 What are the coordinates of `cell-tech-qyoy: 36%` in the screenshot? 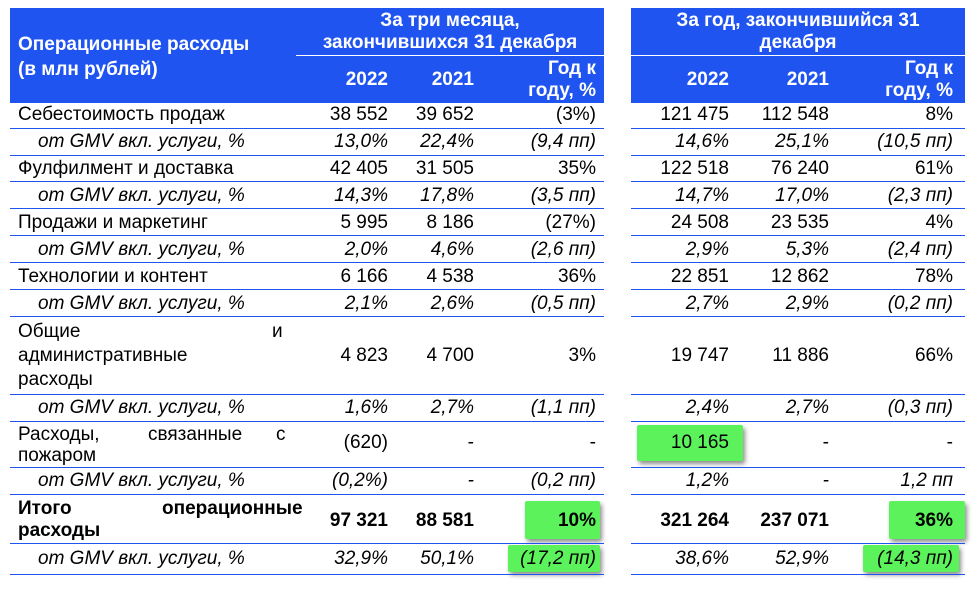 It's located at (576, 276).